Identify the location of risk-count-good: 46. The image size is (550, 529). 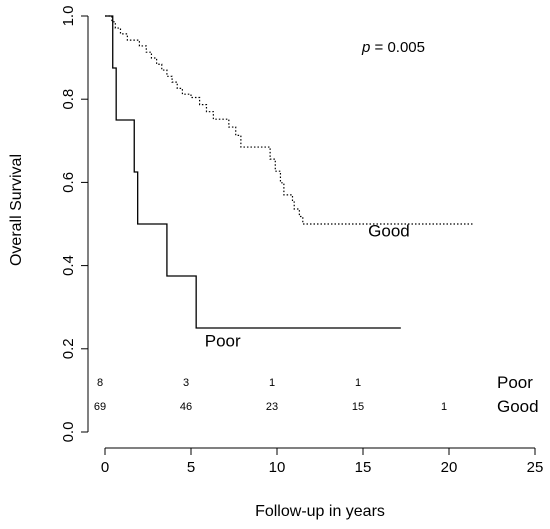
(186, 407).